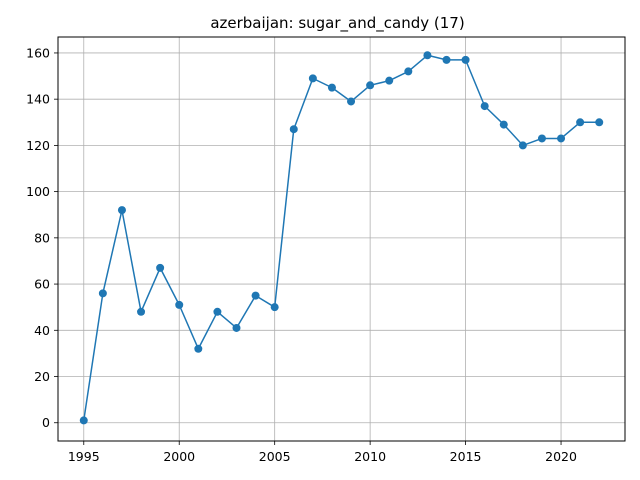 The height and width of the screenshot is (480, 640). Describe the element at coordinates (337, 23) in the screenshot. I see `chart-title: azerbaijan: sugar_and_candy (17)` at that location.